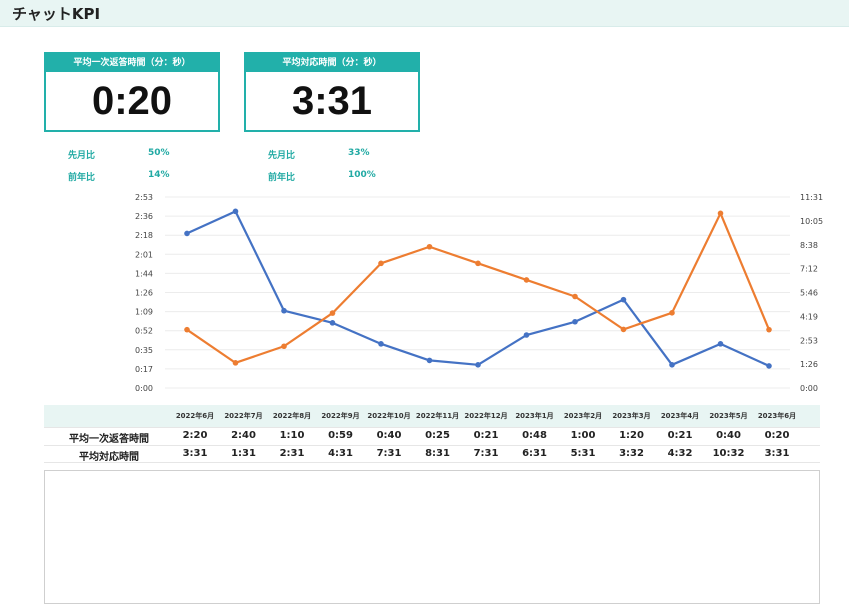  Describe the element at coordinates (389, 416) in the screenshot. I see `table-column-header: 2022年10月` at that location.